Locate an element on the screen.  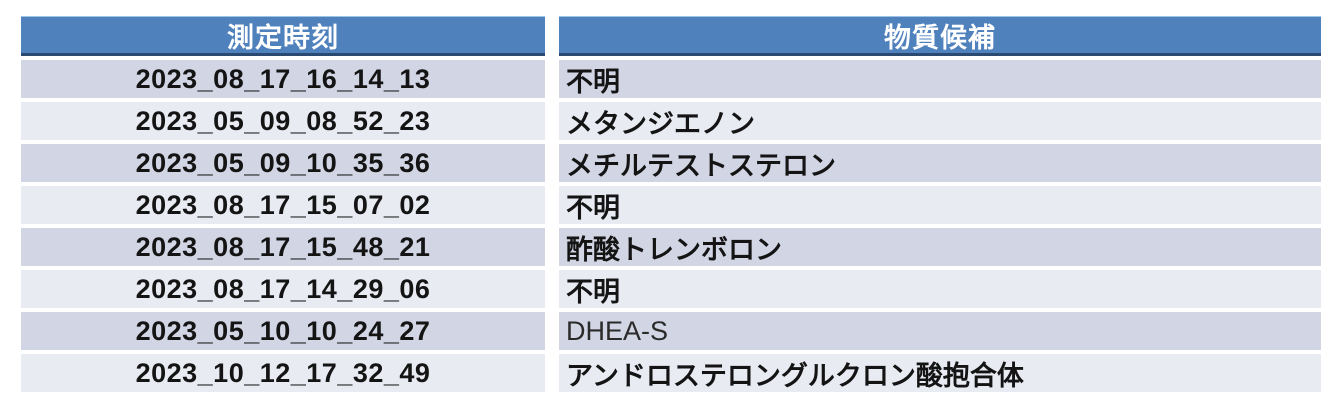
table-row: 2023_08_17_15_48_21 酢酸トレンボロン is located at coordinates (671, 247).